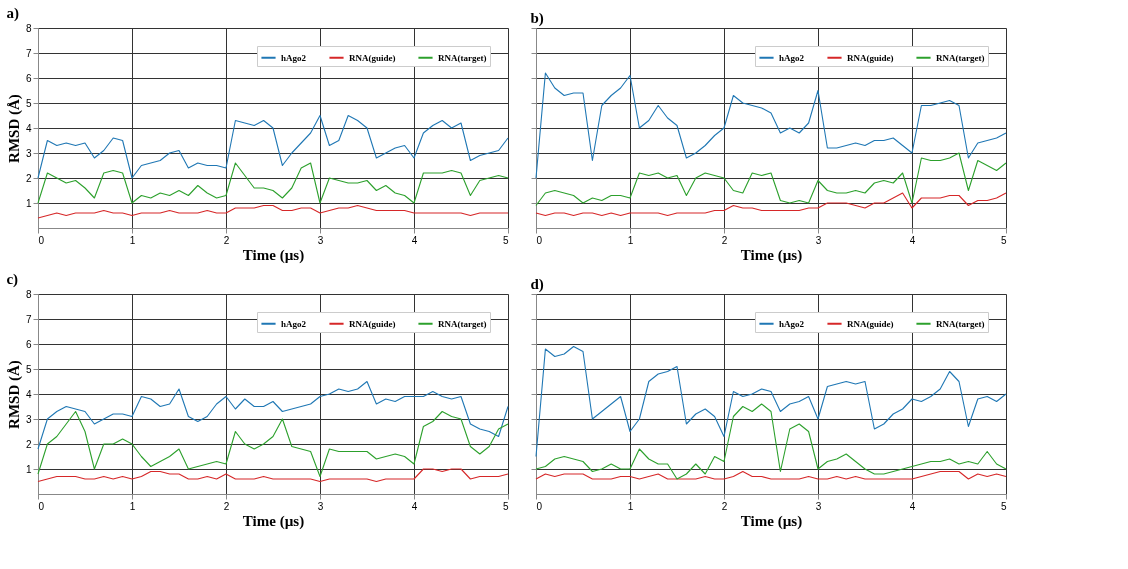 Image resolution: width=1128 pixels, height=569 pixels. What do you see at coordinates (12, 13) in the screenshot?
I see `chart-title: a)` at bounding box center [12, 13].